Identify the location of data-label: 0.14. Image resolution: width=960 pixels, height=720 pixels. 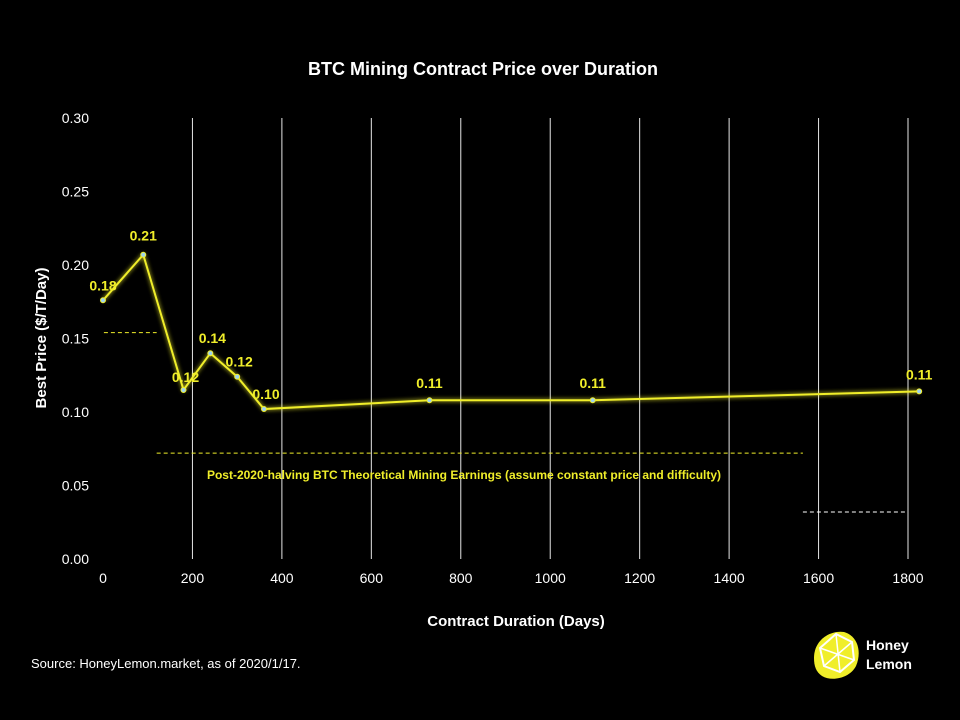
(212, 338).